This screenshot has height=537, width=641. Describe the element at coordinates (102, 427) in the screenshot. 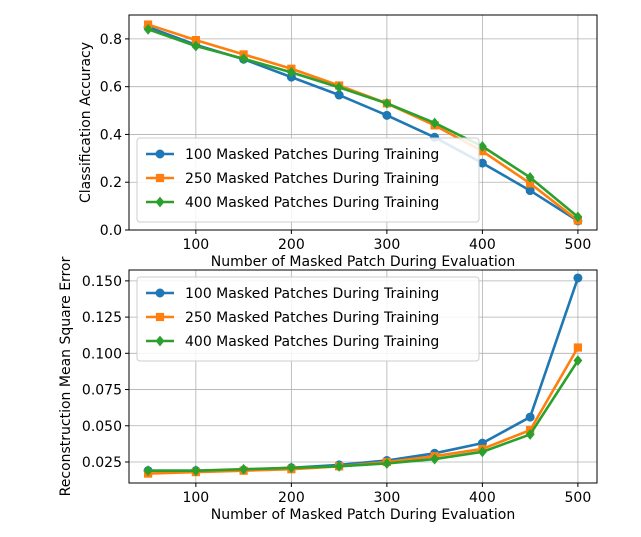

I see `y-tick-label: 0.050` at that location.